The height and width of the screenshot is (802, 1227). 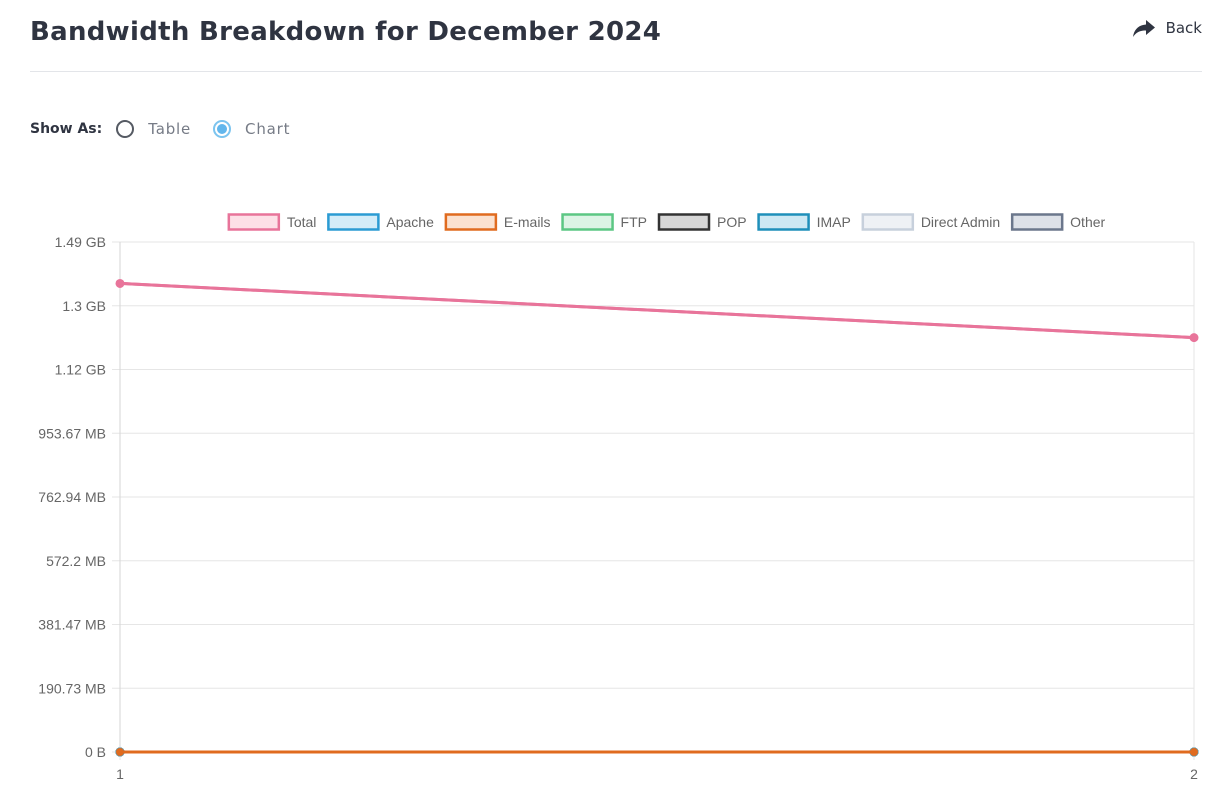 I want to click on show-as-table-option: Table, so click(x=153, y=129).